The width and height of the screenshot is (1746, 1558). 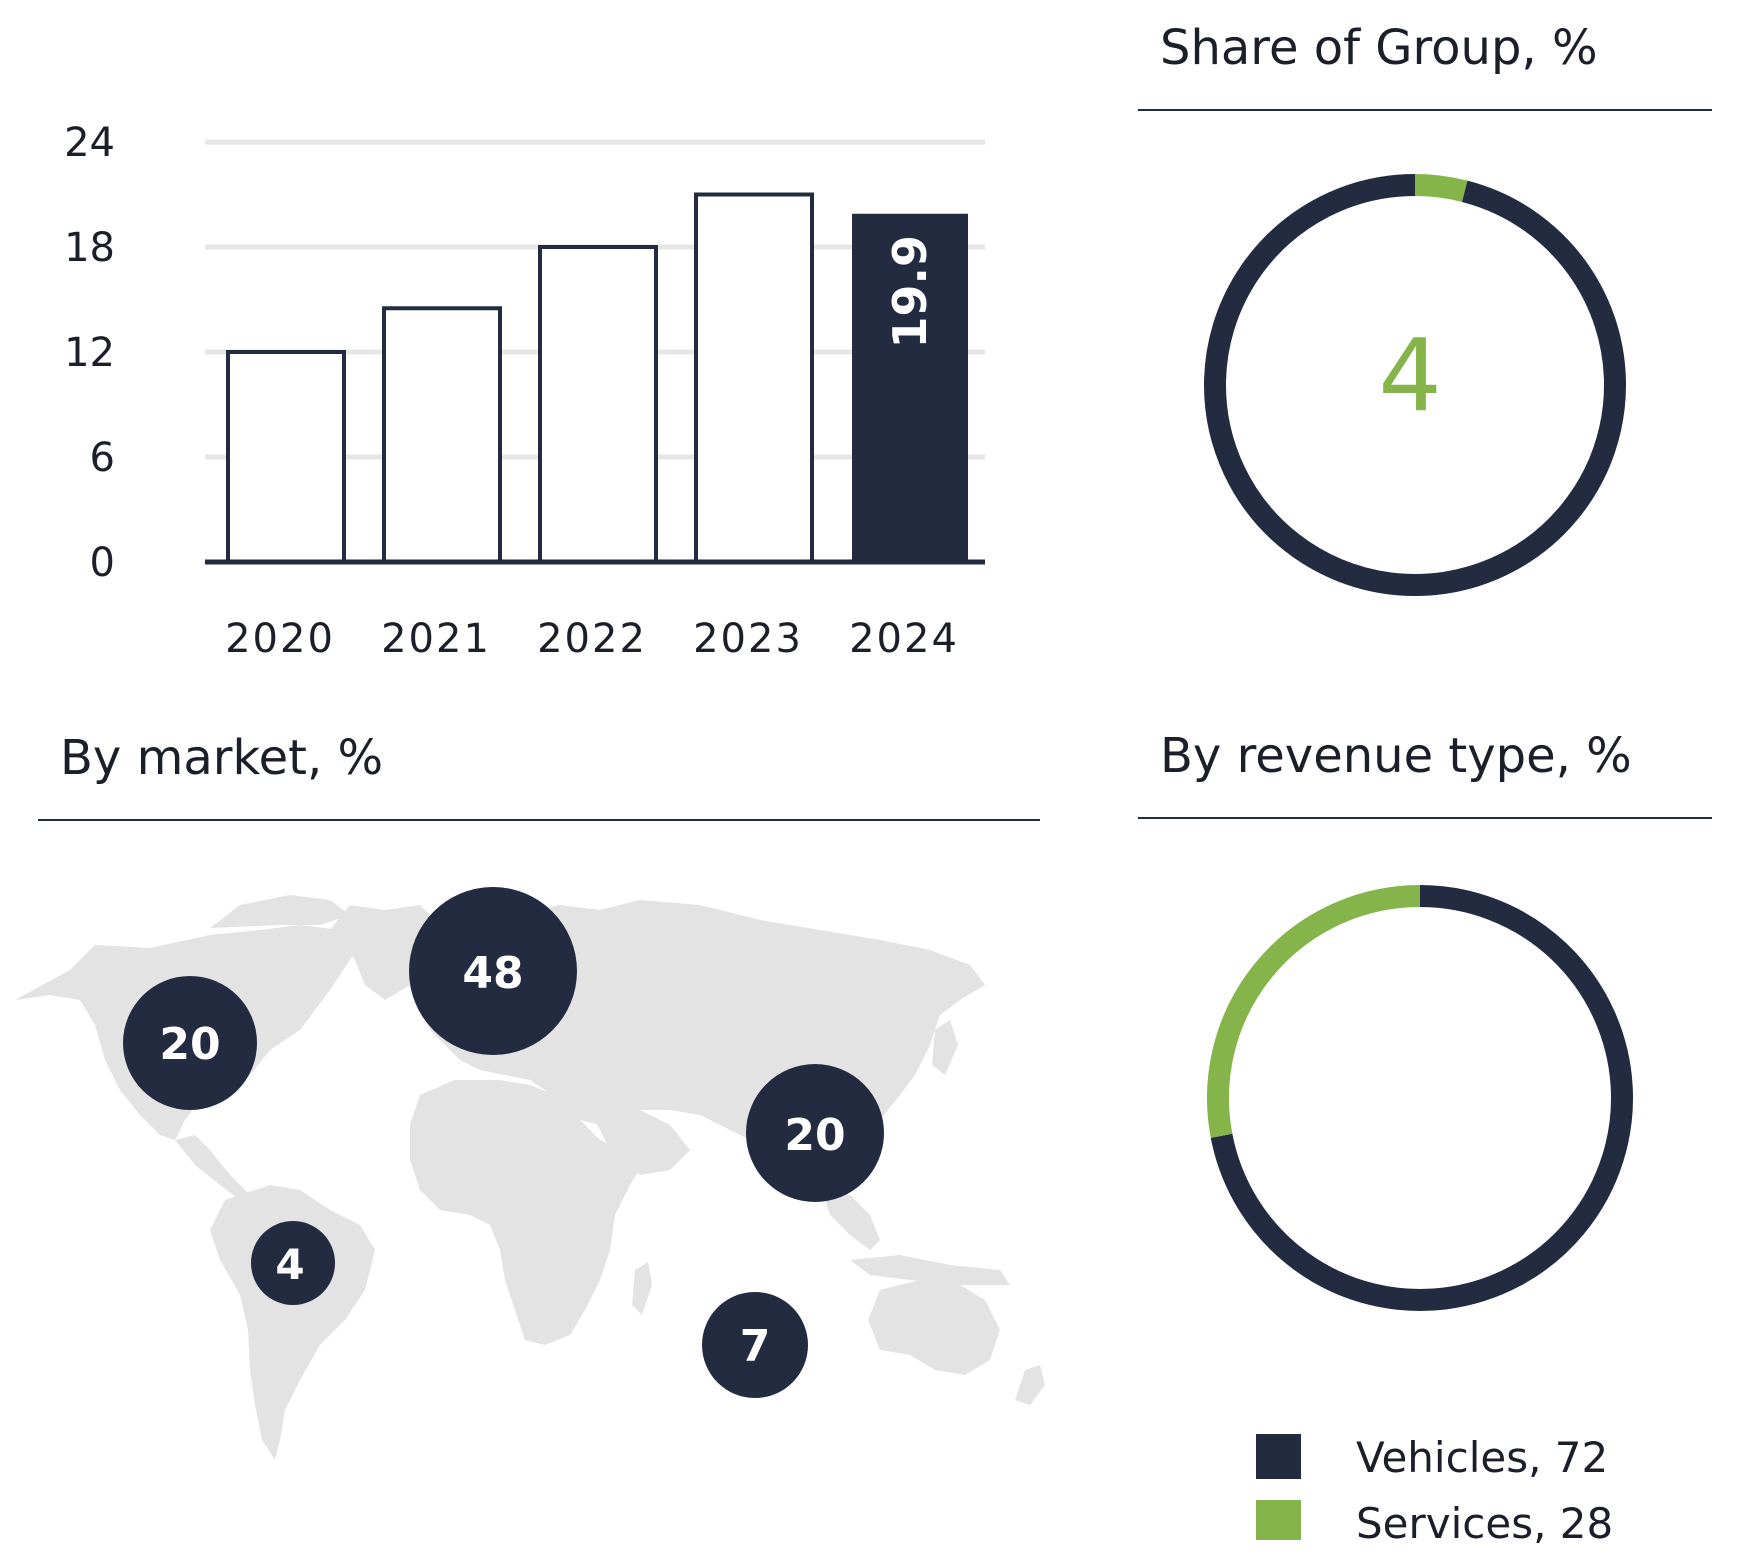 What do you see at coordinates (748, 639) in the screenshot?
I see `x-tick-2023: 2023` at bounding box center [748, 639].